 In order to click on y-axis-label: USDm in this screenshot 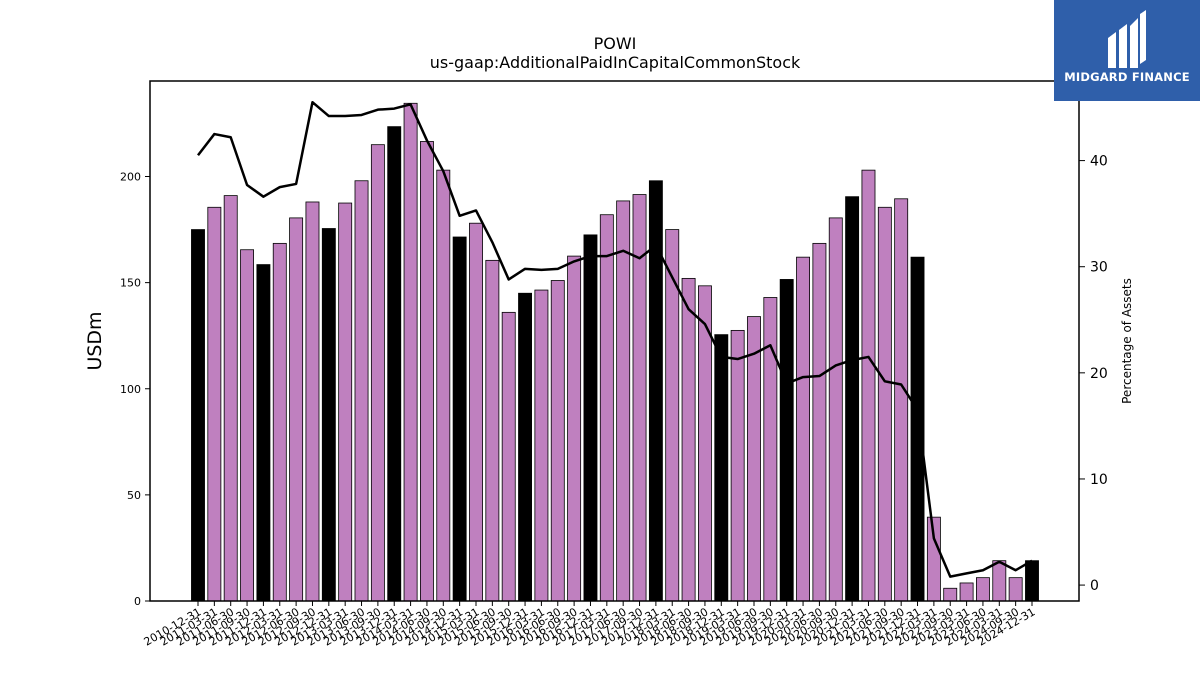, I will do `click(95, 340)`.